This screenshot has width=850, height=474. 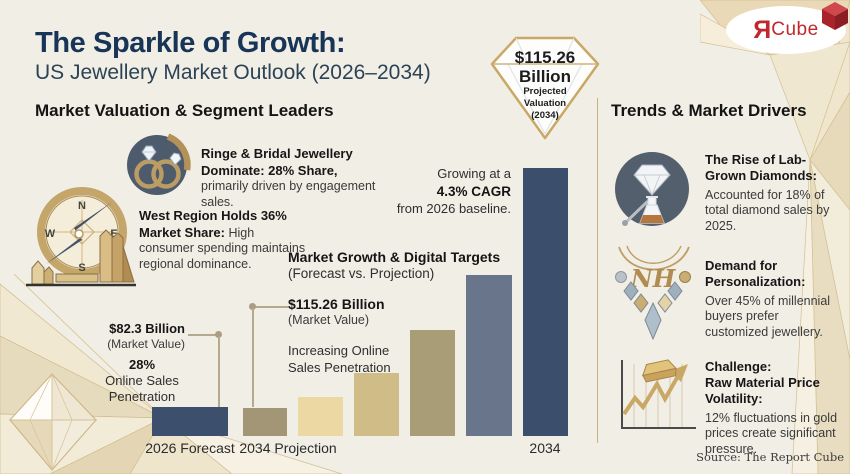 I want to click on connector-82b-horizontal, so click(x=203, y=335).